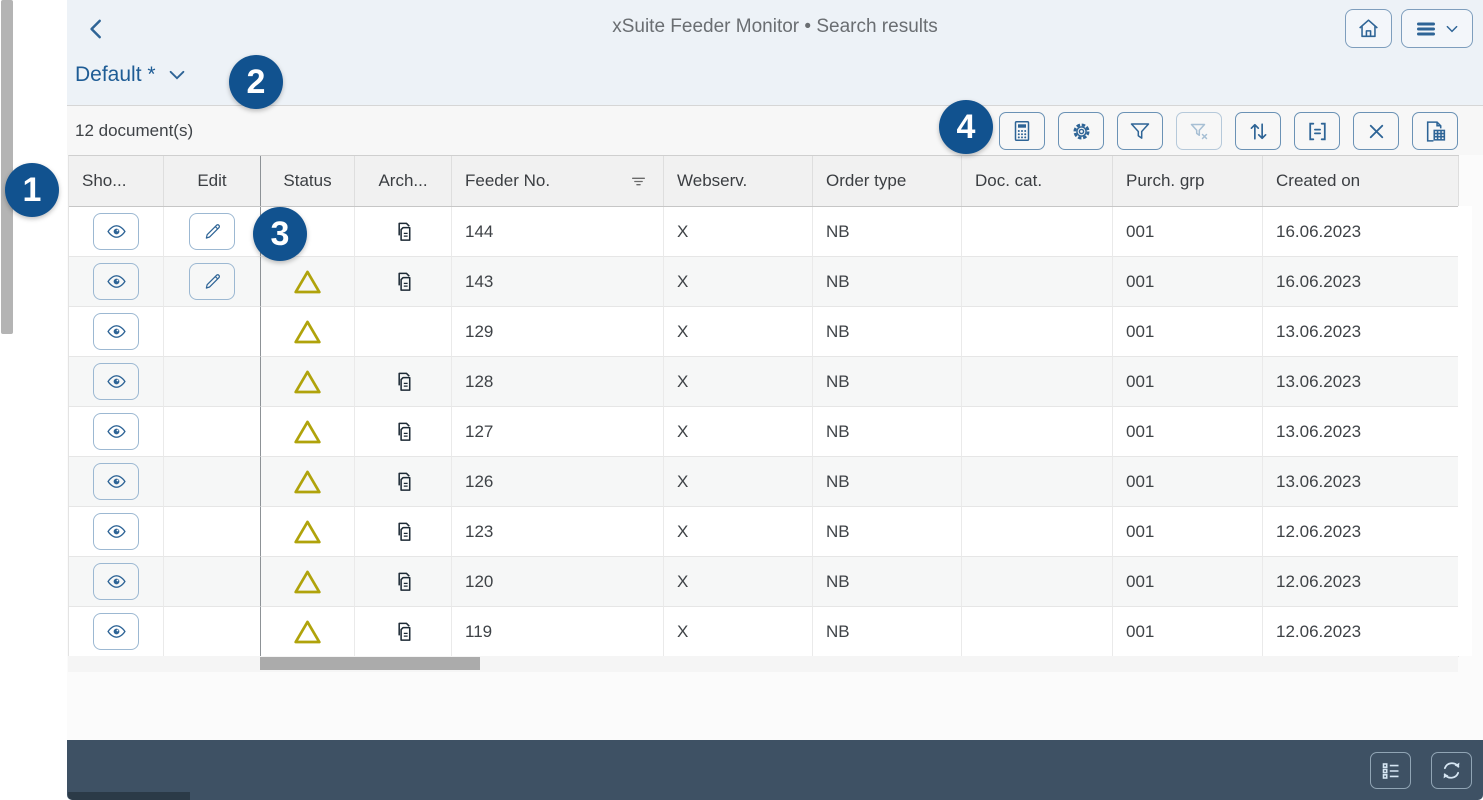  What do you see at coordinates (307, 181) in the screenshot?
I see `column-header-status: Status` at bounding box center [307, 181].